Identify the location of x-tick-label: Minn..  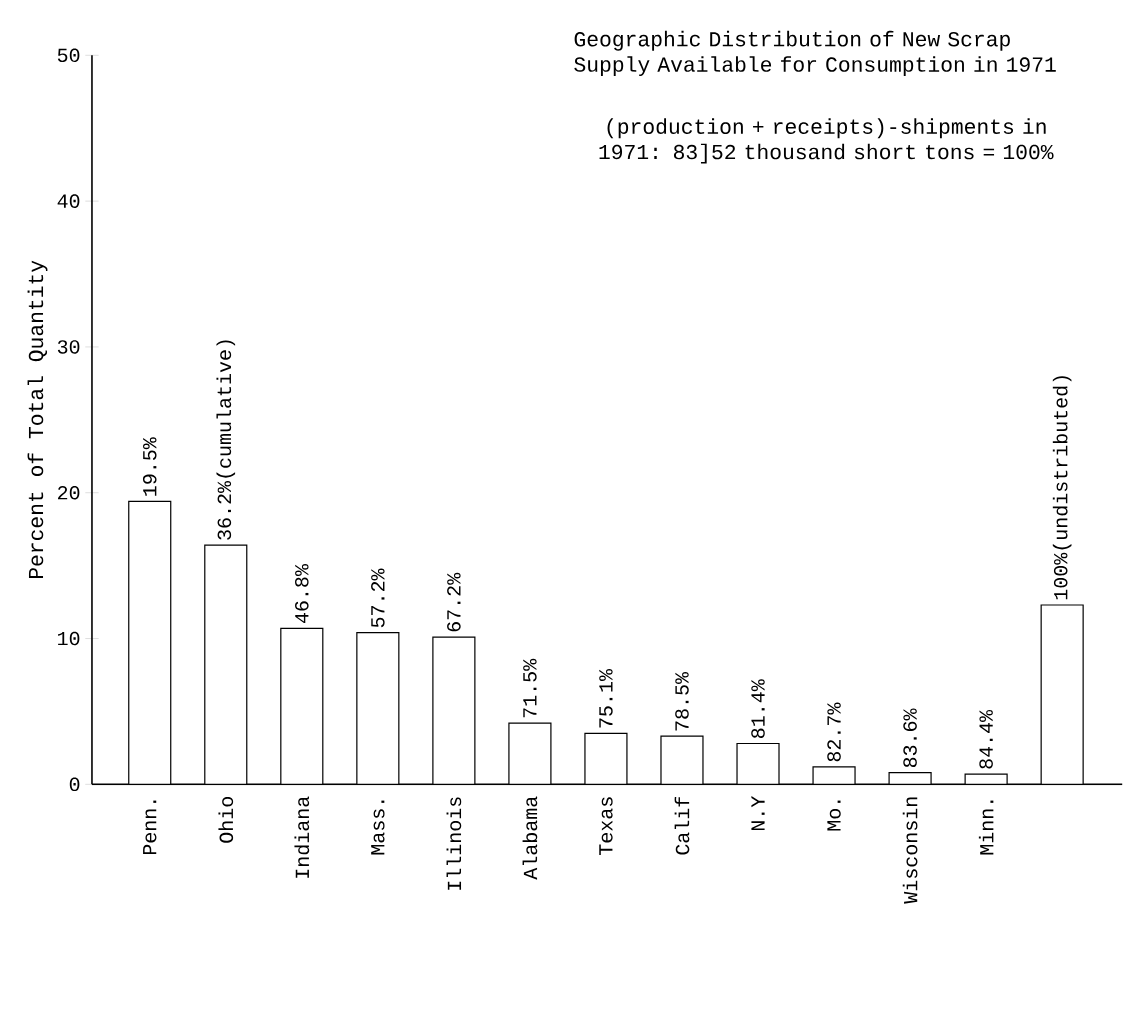
(986, 827).